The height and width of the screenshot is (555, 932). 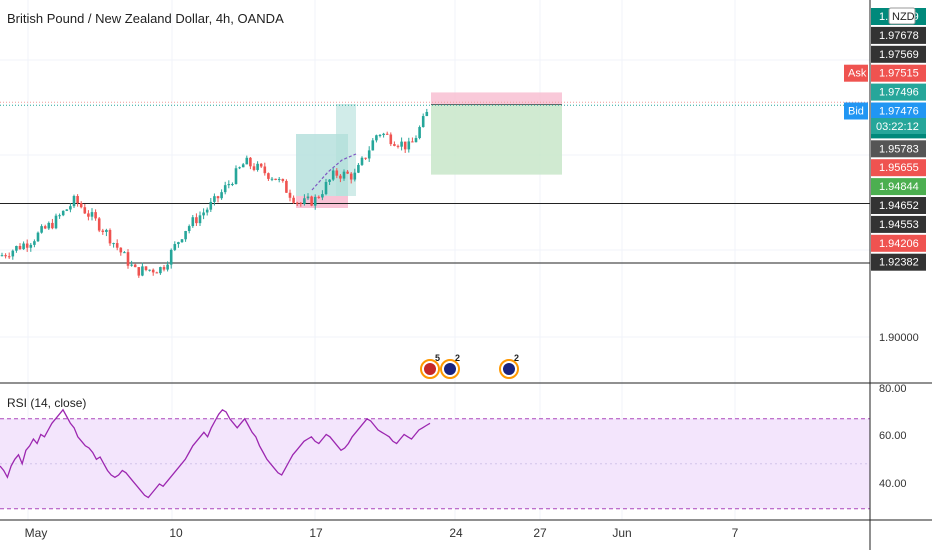 I want to click on time-tick: 17, so click(x=316, y=533).